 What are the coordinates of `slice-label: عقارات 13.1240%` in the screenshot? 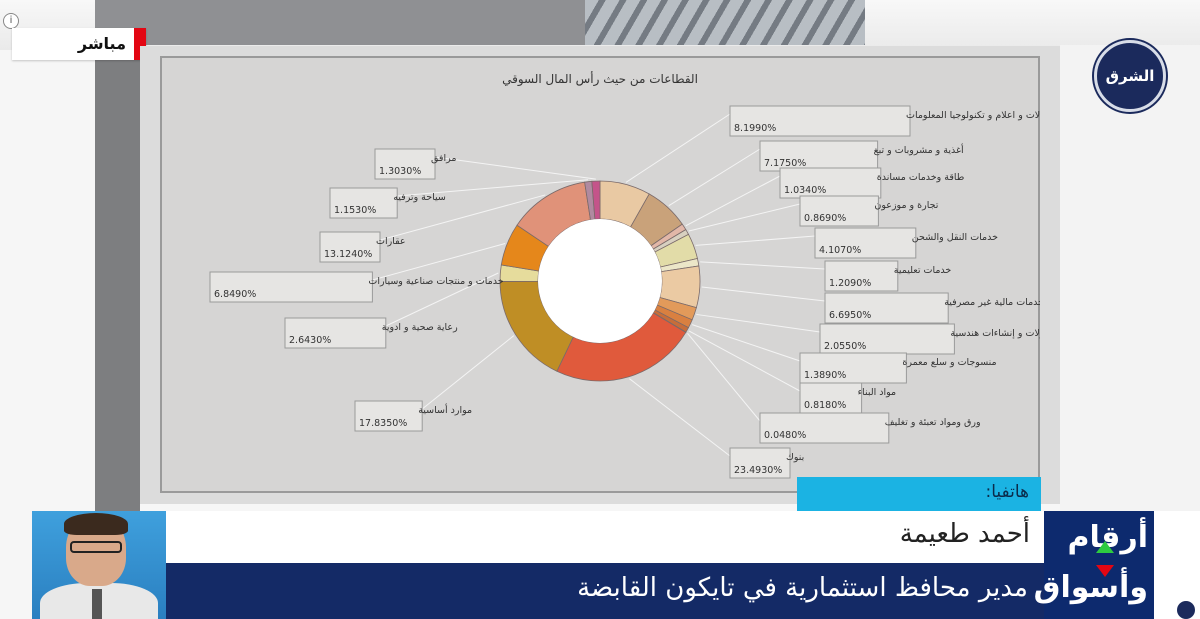 It's located at (362, 247).